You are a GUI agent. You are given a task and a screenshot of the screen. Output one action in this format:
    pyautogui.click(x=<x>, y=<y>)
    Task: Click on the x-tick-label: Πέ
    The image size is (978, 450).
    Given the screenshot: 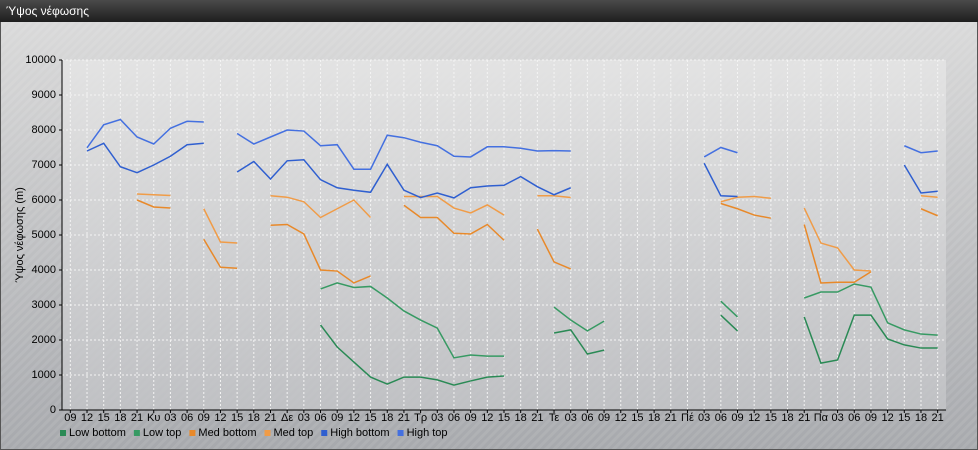 What is the action you would take?
    pyautogui.click(x=687, y=418)
    